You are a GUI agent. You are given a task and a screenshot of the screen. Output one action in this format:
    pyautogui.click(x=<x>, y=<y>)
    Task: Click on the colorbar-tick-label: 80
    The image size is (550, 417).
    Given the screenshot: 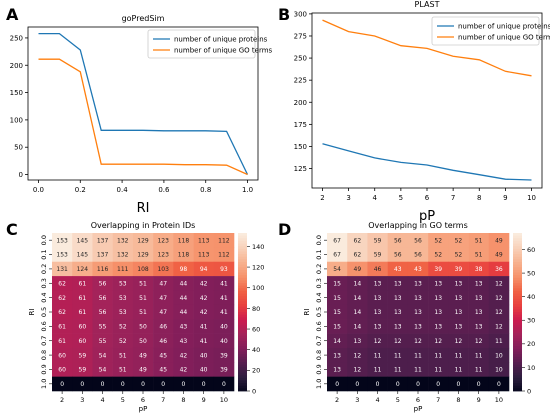 What is the action you would take?
    pyautogui.click(x=256, y=309)
    